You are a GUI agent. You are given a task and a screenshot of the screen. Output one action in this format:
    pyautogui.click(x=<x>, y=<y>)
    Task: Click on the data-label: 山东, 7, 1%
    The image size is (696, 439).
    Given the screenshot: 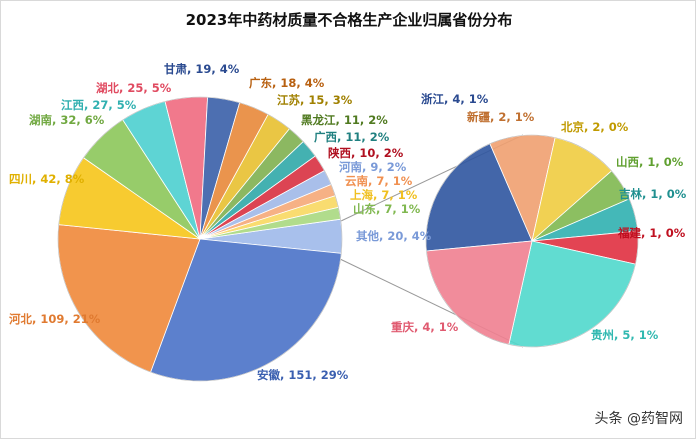 What is the action you would take?
    pyautogui.click(x=387, y=209)
    